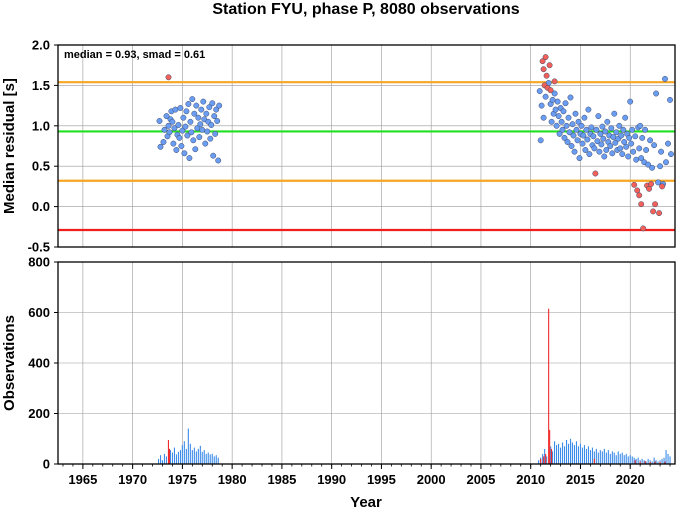 Image resolution: width=678 pixels, height=511 pixels. Describe the element at coordinates (480, 479) in the screenshot. I see `year-x-tick-label: 2005` at that location.